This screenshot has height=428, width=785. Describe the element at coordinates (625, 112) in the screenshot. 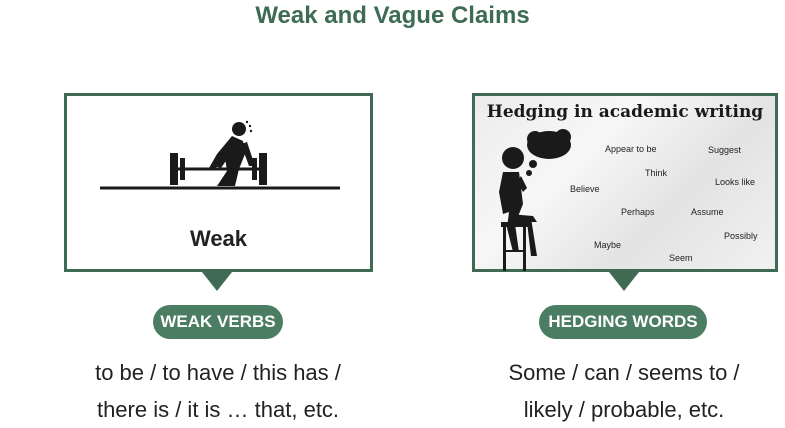

I see `hedging-image-title: Hedging in academic writing` at that location.